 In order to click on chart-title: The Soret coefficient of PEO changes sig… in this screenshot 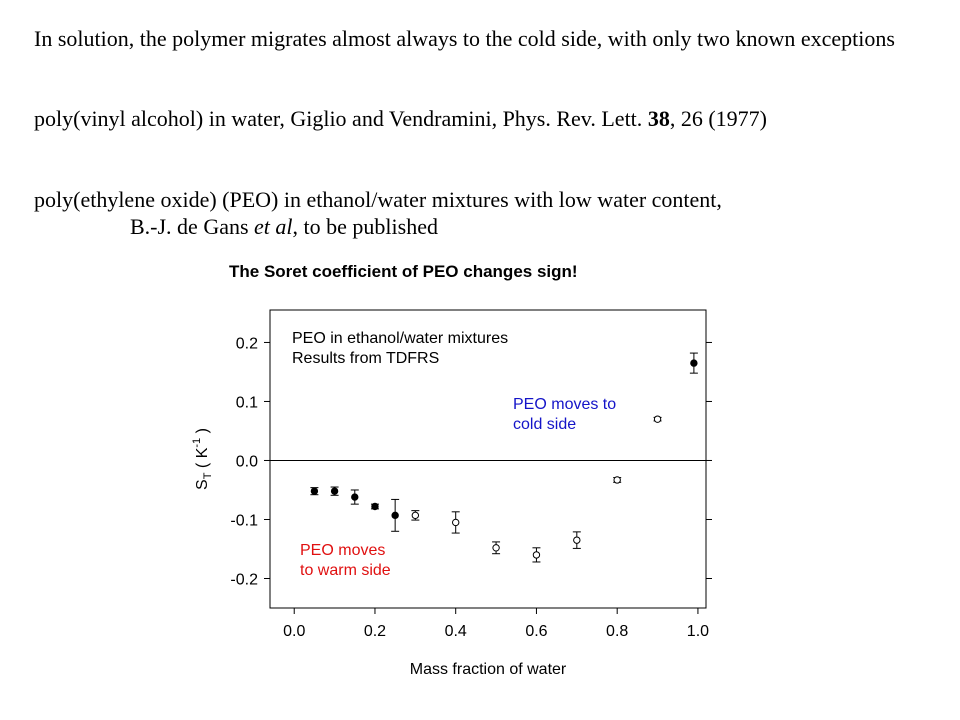, I will do `click(403, 271)`.